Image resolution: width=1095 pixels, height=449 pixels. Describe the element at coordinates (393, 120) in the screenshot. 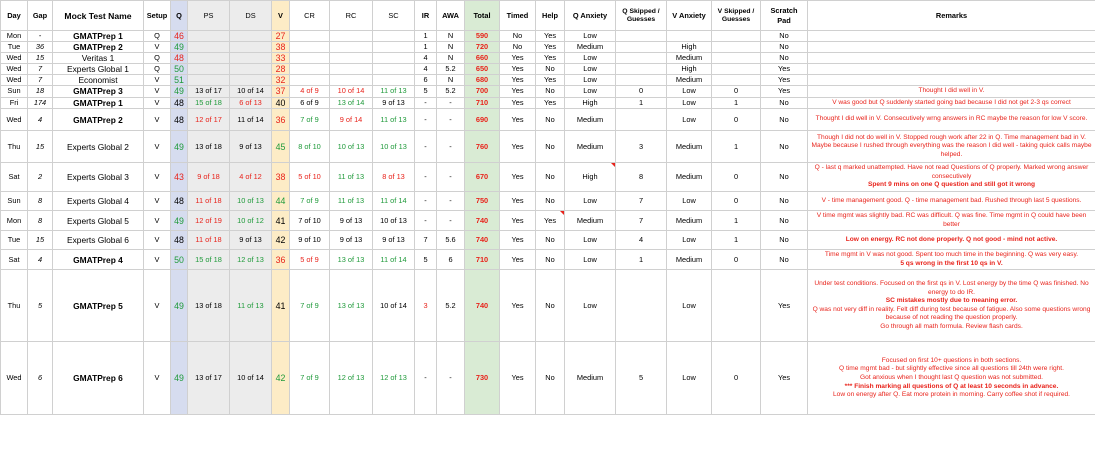

I see `cell-sc: 11 of 13` at that location.